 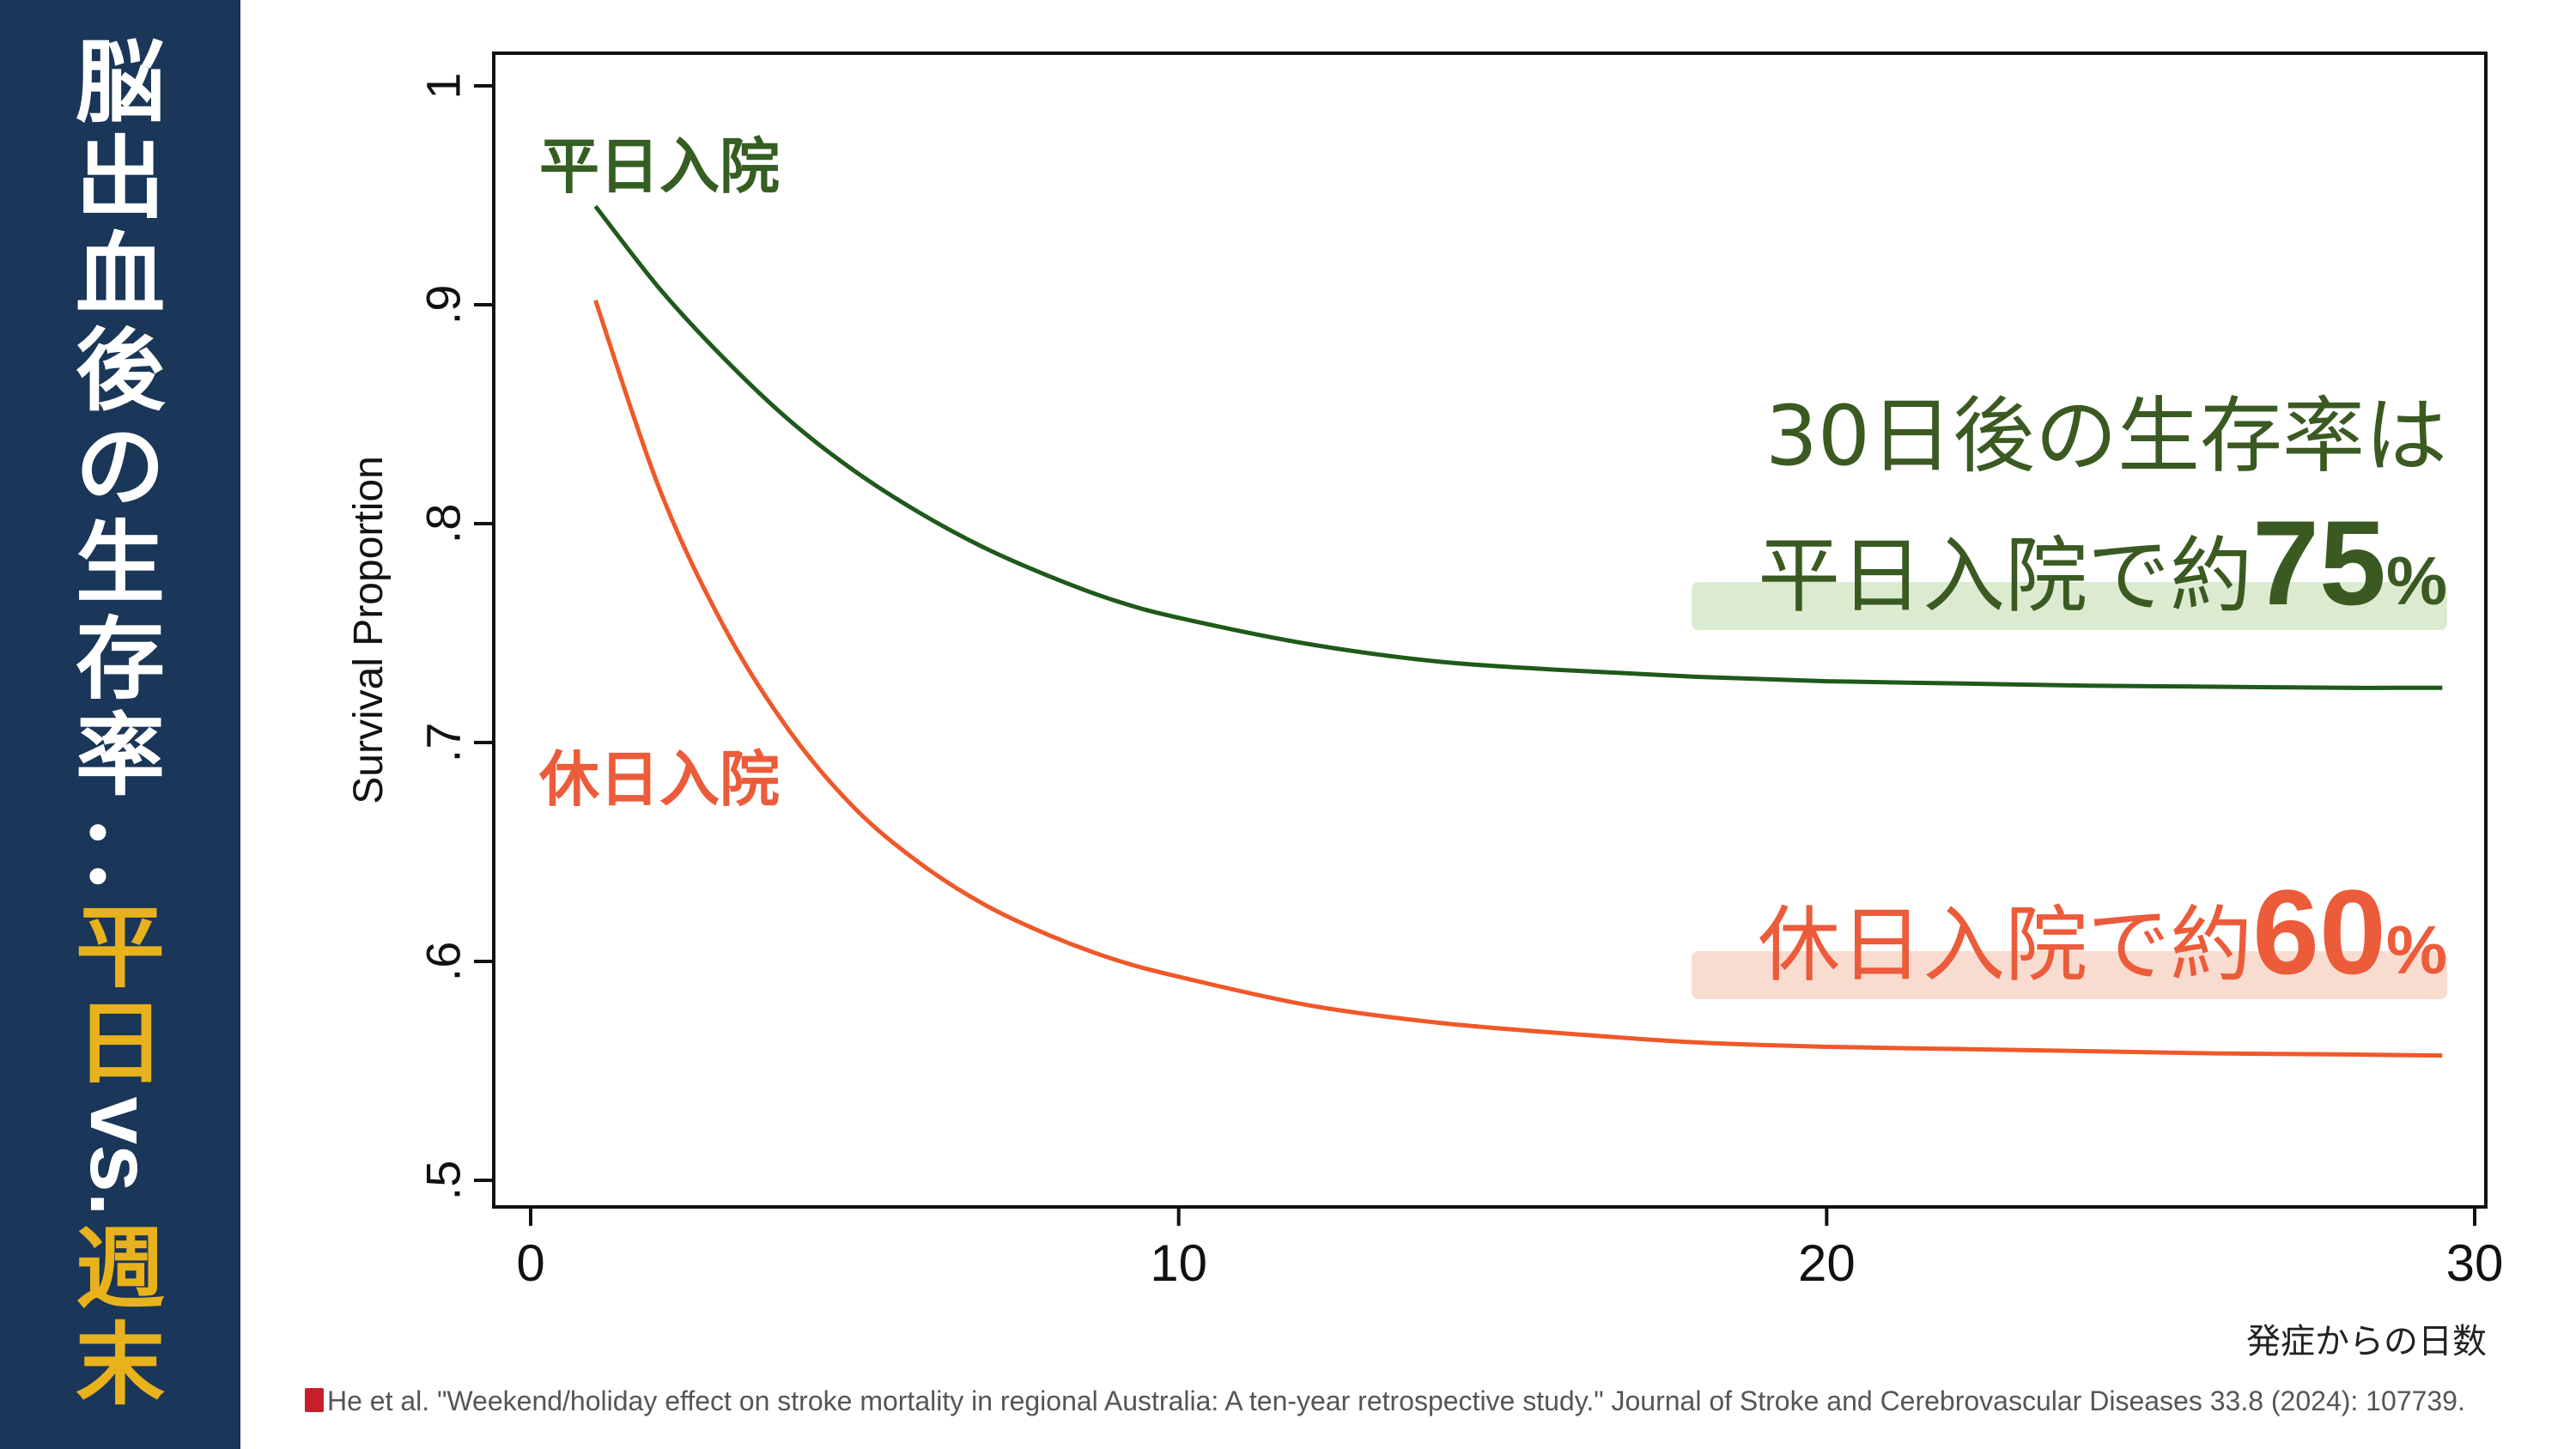 What do you see at coordinates (444, 85) in the screenshot?
I see `y-tick-label: 1` at bounding box center [444, 85].